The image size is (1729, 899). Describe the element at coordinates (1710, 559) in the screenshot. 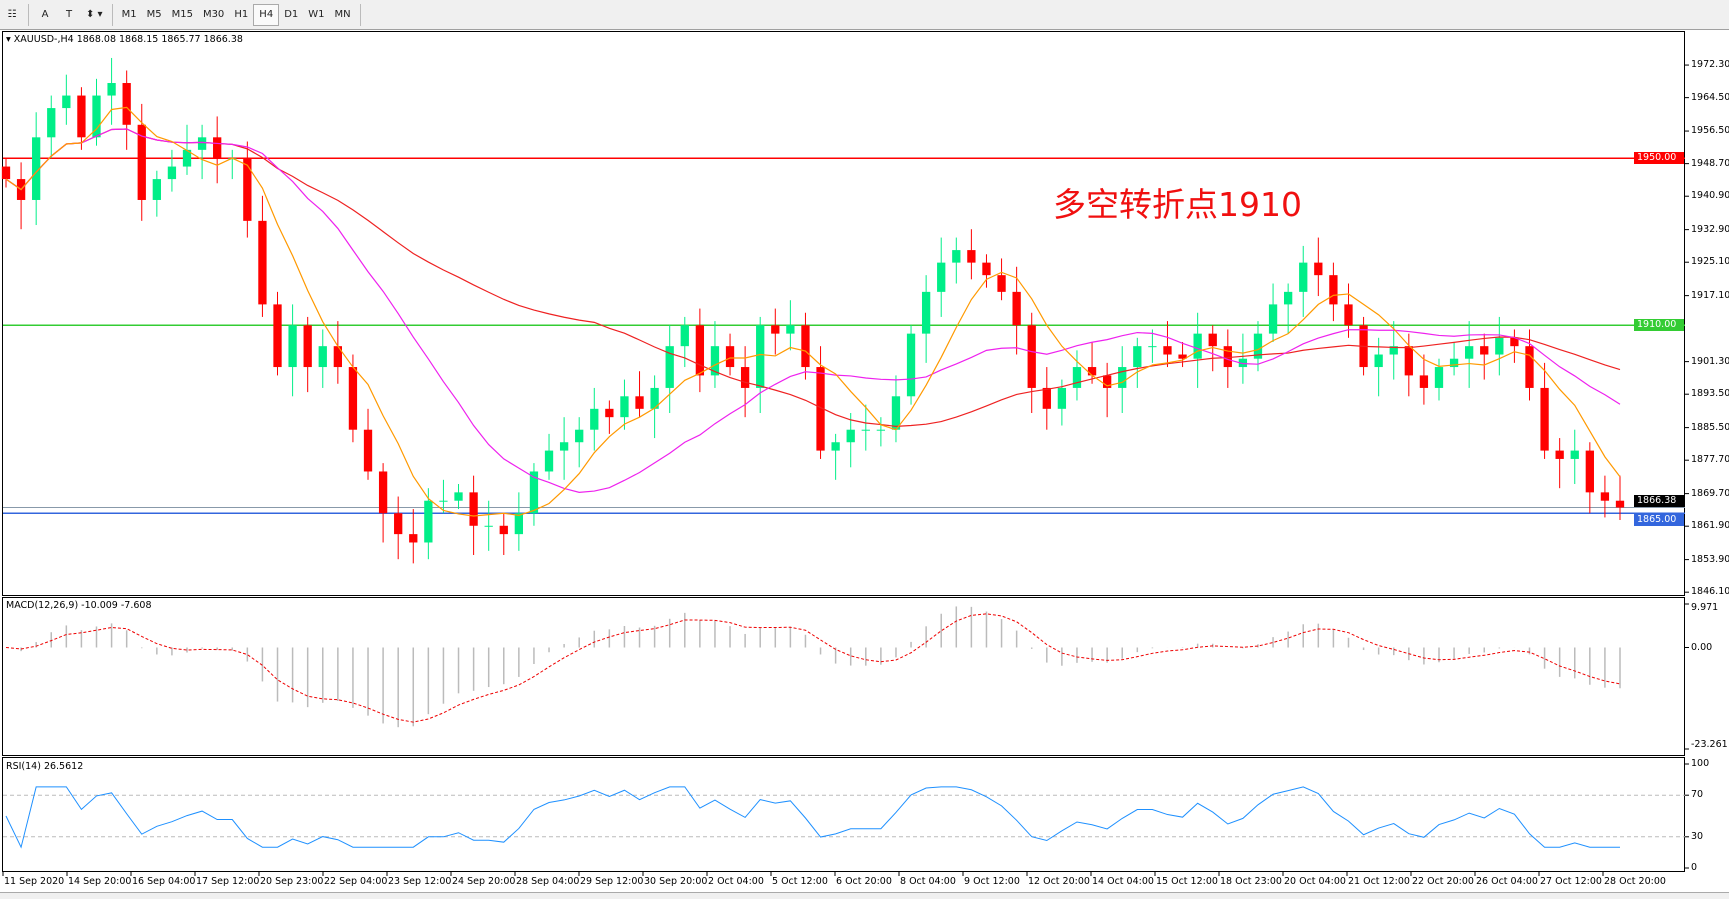

I see `price-tick-label: 1853.90` at that location.